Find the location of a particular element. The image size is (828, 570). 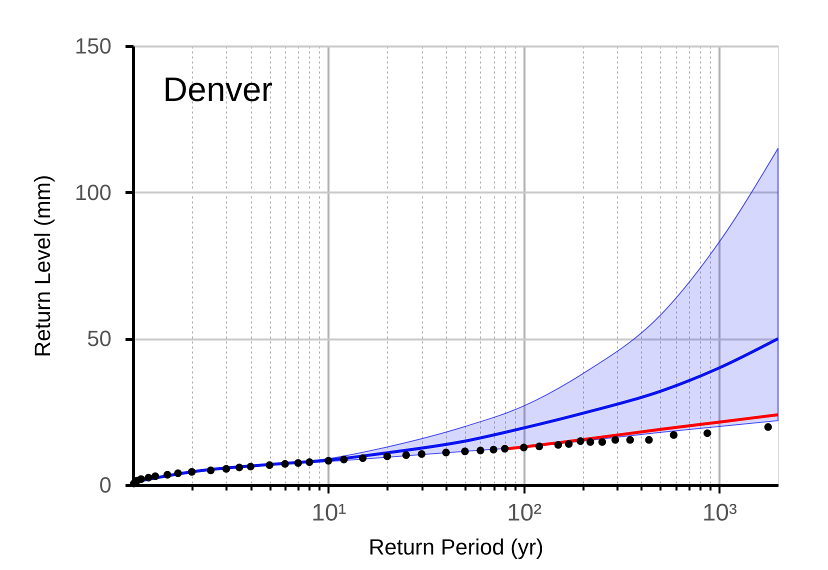

y-axis-title: Return Level (mm) is located at coordinates (42, 266).